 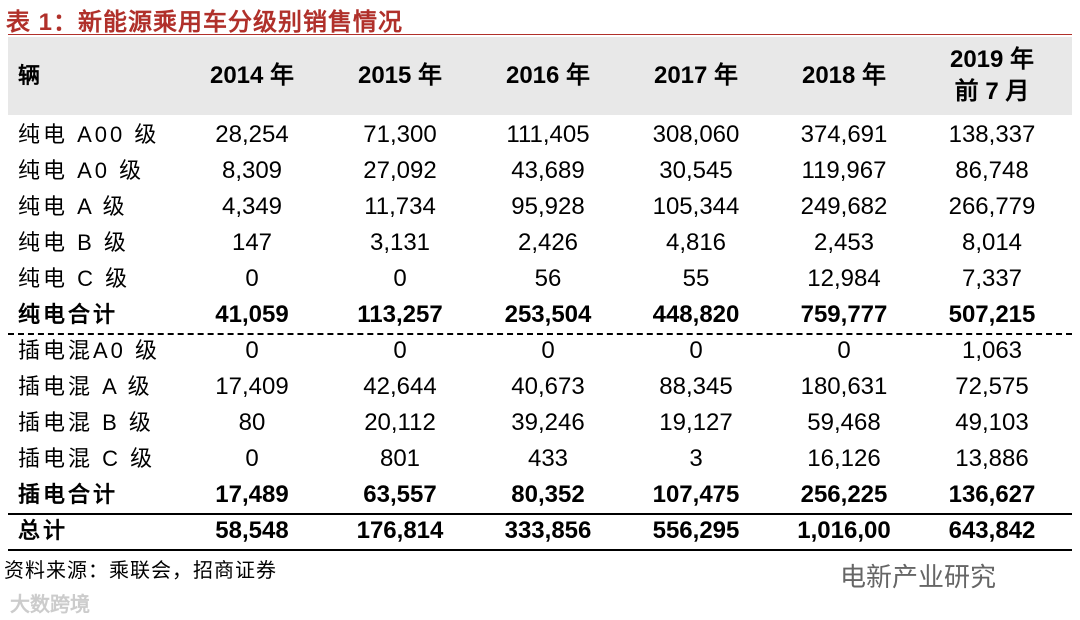 I want to click on value-cell: 19,127, so click(x=696, y=422).